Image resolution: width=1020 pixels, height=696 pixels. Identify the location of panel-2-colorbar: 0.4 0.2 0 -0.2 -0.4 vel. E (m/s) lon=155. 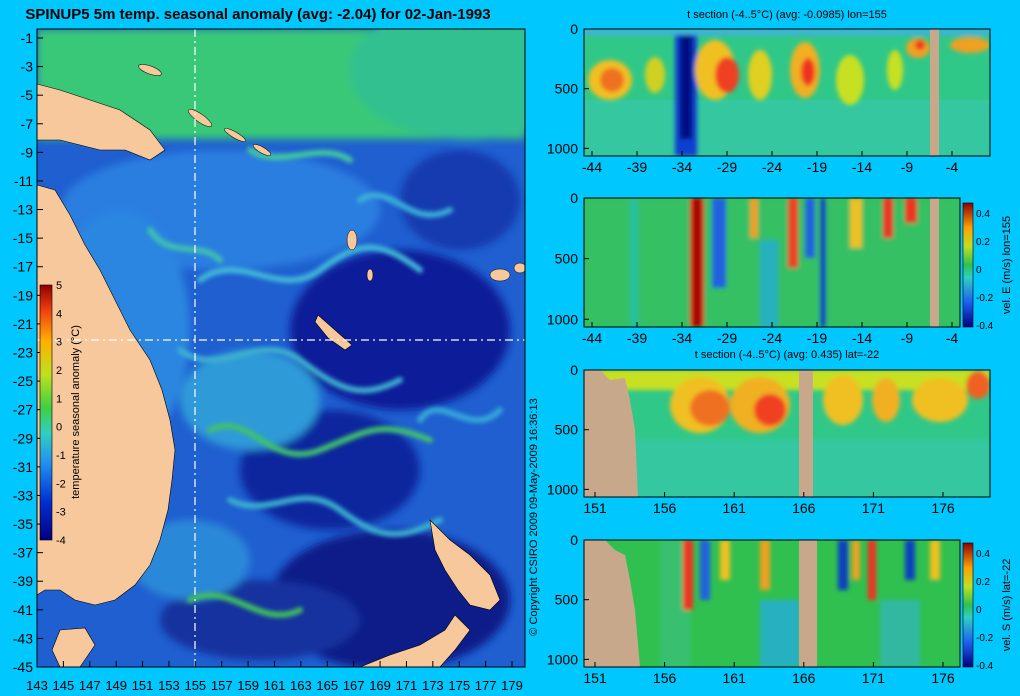
(987, 267).